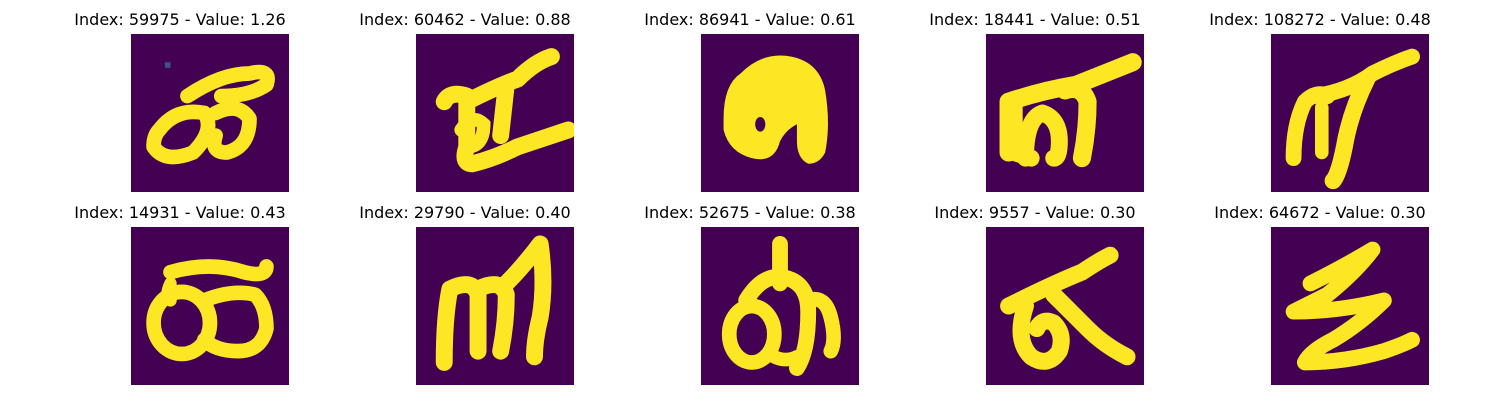 This screenshot has width=1500, height=400. I want to click on panel-title: Index: 64672 - Value: 0.30, so click(1320, 212).